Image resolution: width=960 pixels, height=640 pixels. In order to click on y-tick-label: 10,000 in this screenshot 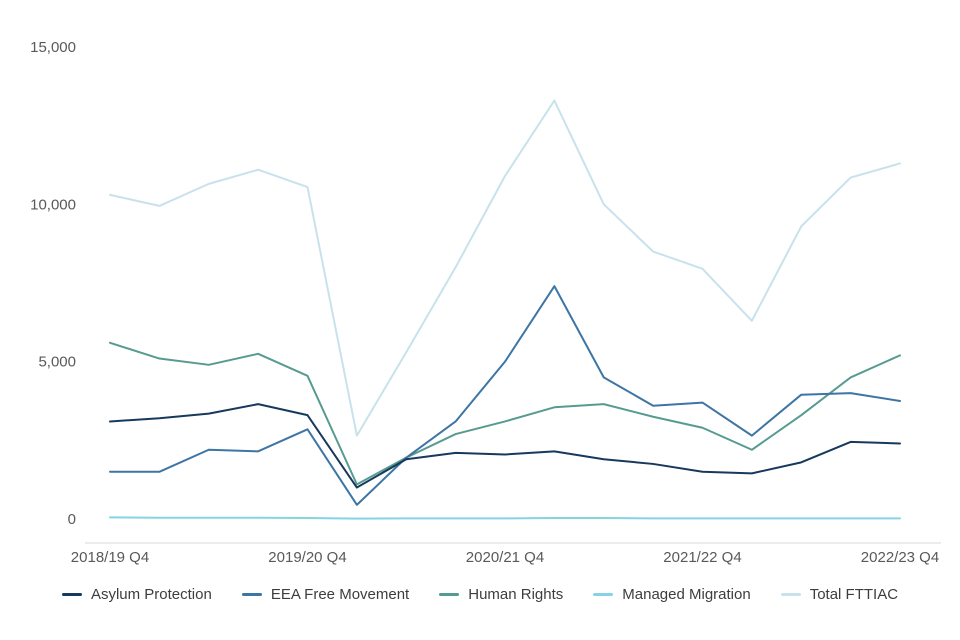, I will do `click(53, 204)`.